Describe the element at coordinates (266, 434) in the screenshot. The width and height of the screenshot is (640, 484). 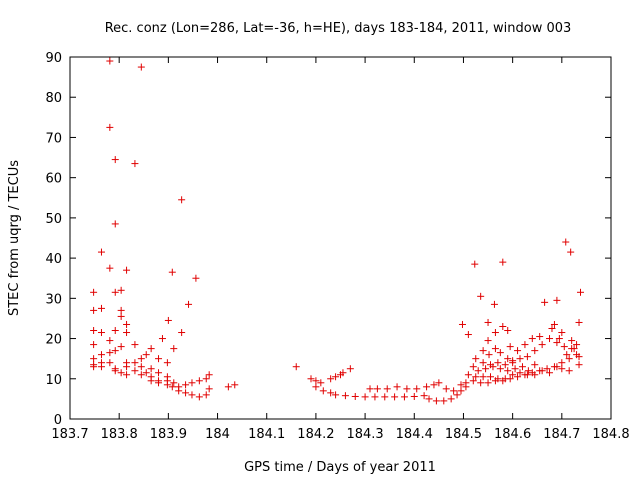
I see `x-tick-label: 184.1` at that location.